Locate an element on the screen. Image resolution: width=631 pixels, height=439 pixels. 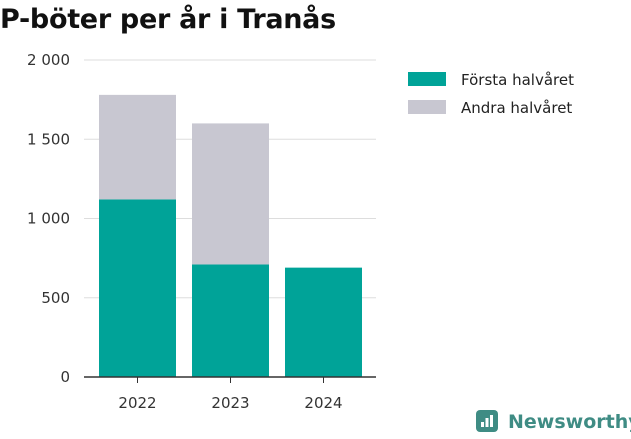
legend: Första halvåret Andra halvåret is located at coordinates (491, 94).